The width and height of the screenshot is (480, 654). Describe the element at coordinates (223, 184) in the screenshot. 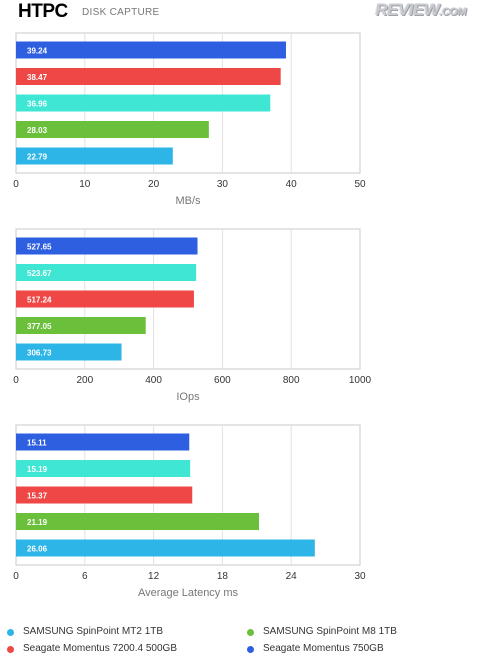

I see `mbs-tick-label: 30` at that location.